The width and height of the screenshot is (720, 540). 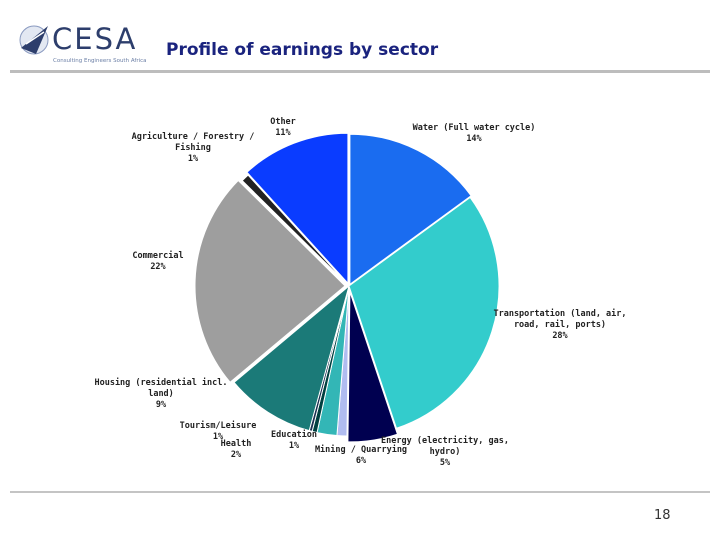 What do you see at coordinates (361, 455) in the screenshot?
I see `pie-label-mining-quarrying: Mining / Quarrying 6%` at bounding box center [361, 455].